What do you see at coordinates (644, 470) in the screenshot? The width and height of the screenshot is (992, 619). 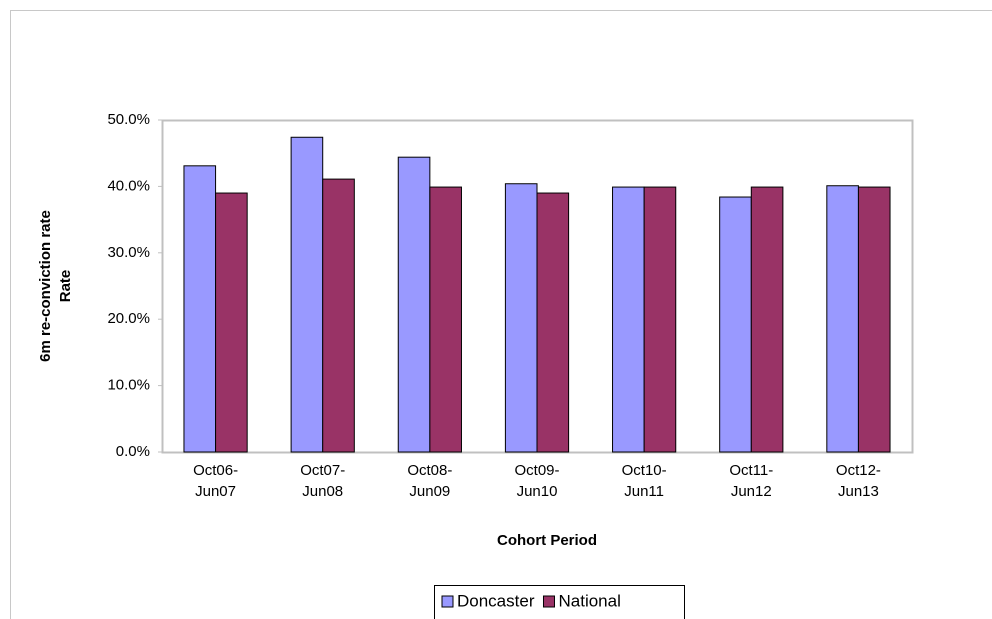 I see `x-tick-label: Oct10-` at bounding box center [644, 470].